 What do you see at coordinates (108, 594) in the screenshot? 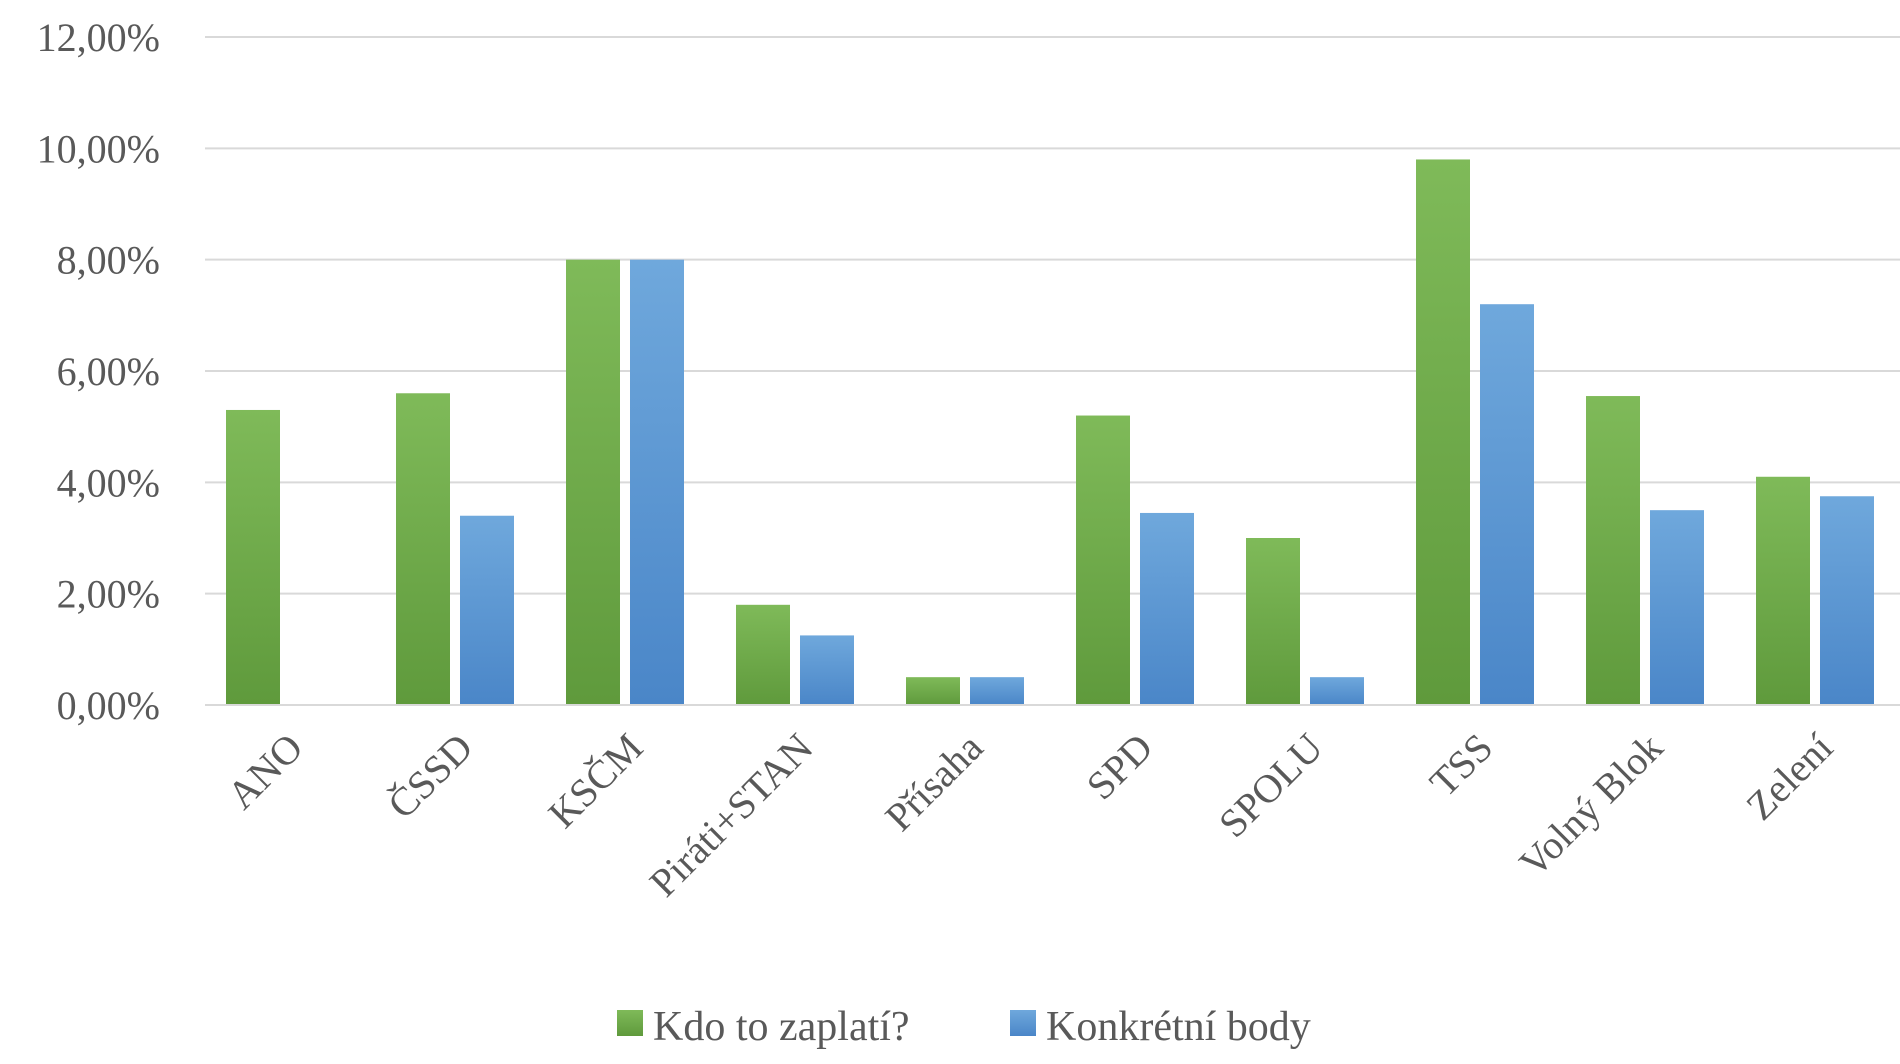
I see `y-tick-label: 2,00%` at bounding box center [108, 594].